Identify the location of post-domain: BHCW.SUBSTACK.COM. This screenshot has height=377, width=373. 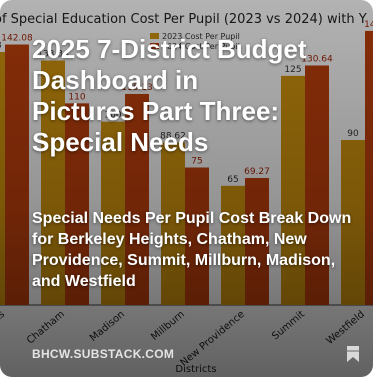
(103, 354).